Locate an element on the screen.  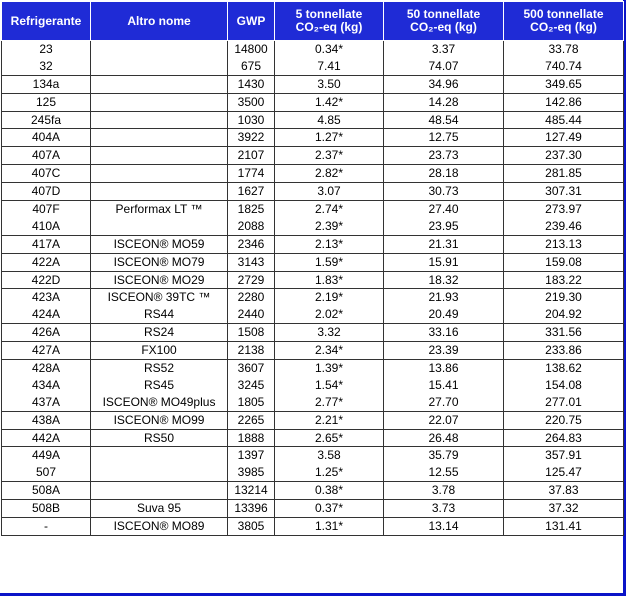
cell-refrigerante: 407F is located at coordinates (46, 209).